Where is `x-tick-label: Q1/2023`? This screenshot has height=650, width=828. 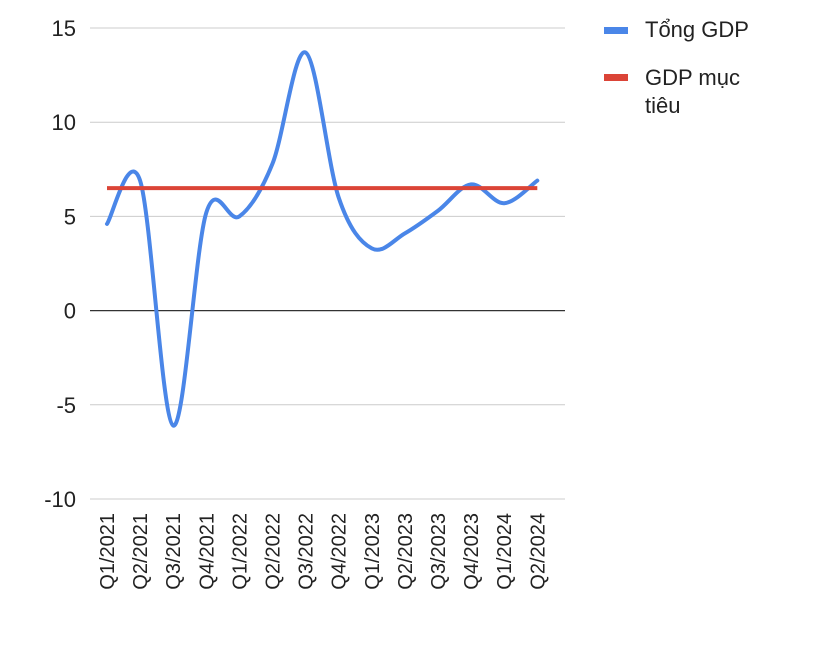 x-tick-label: Q1/2023 is located at coordinates (373, 551).